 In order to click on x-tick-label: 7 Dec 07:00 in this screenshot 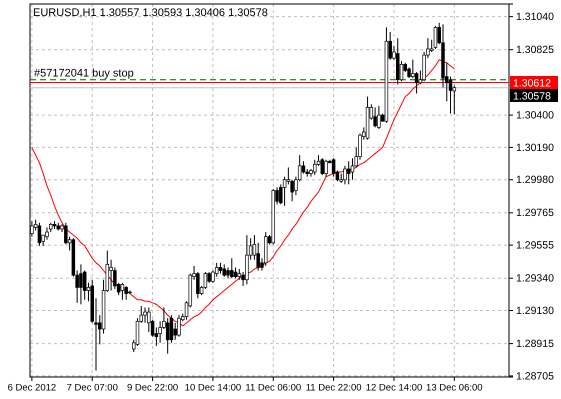, I will do `click(92, 388)`.